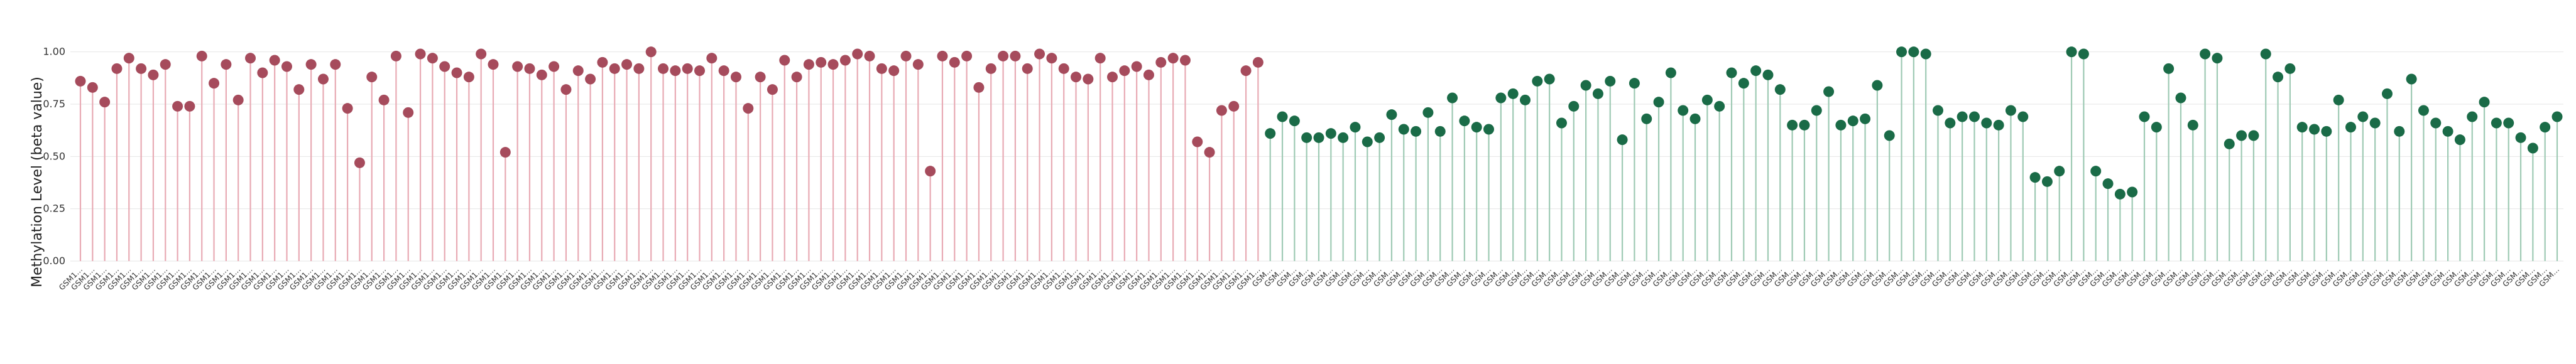  I want to click on y-tick-label: 0.25, so click(54, 209).